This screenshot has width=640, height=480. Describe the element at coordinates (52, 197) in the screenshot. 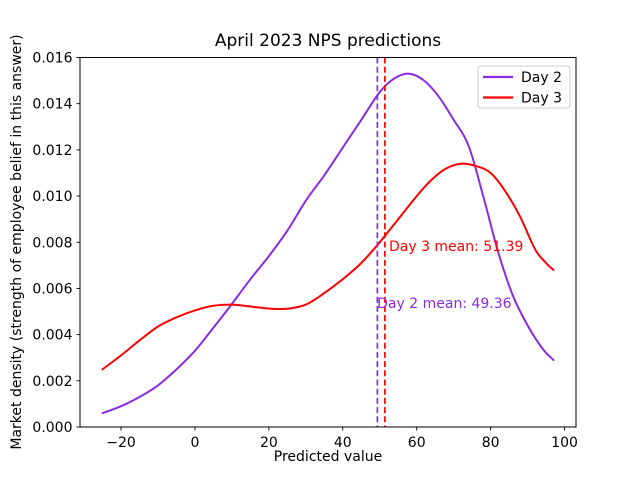

I see `y-tick-label: 0.010` at that location.